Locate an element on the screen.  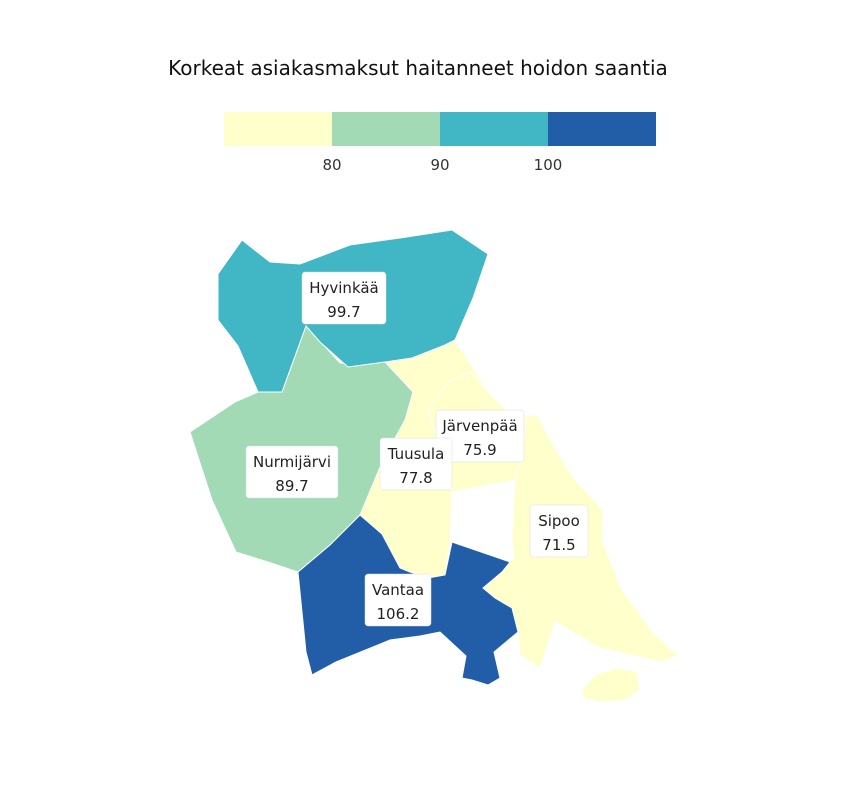
legend-tick-90: 90 is located at coordinates (439, 165).